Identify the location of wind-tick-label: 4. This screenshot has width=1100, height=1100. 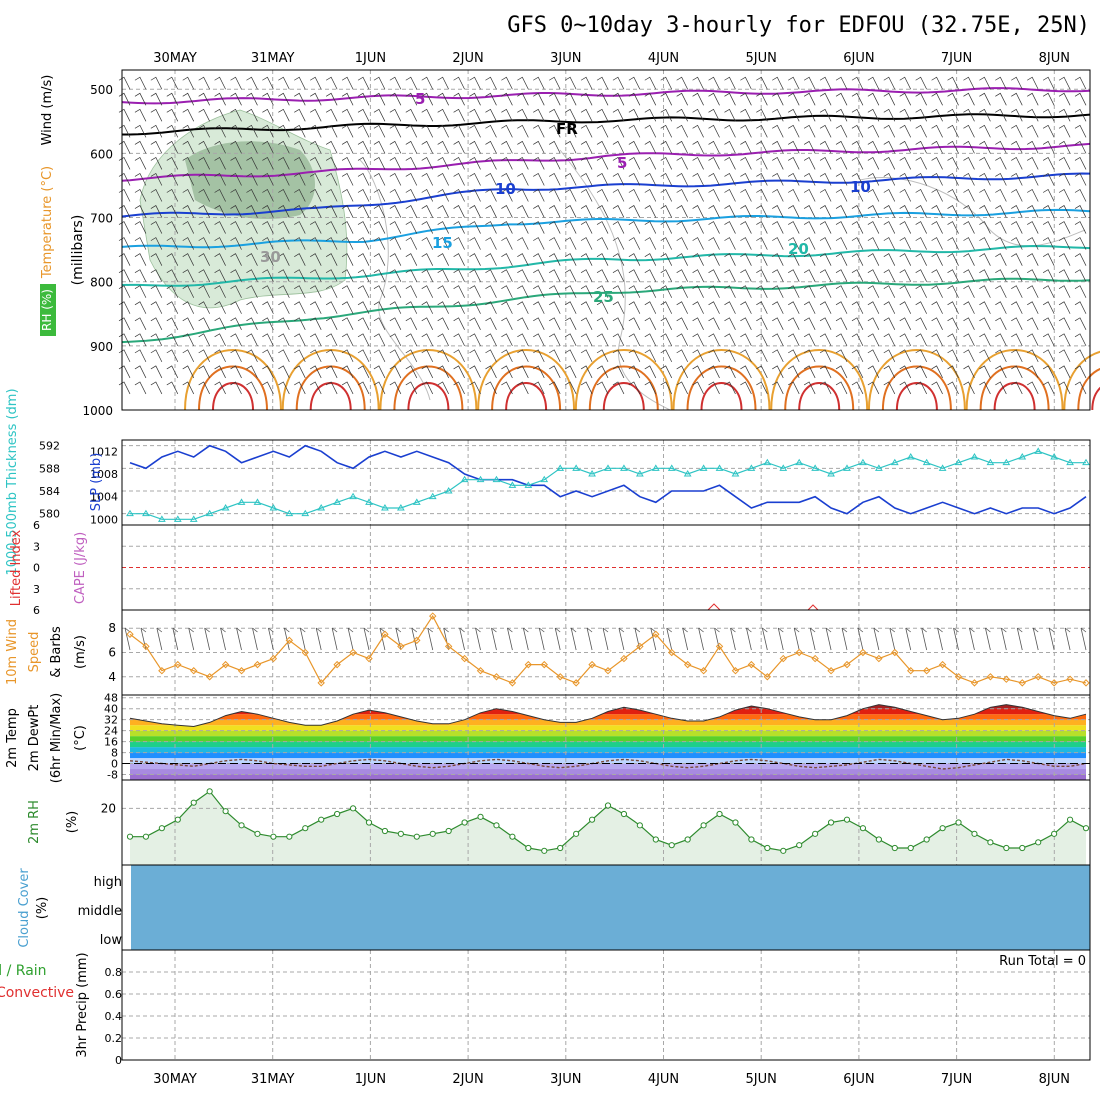
(112, 677).